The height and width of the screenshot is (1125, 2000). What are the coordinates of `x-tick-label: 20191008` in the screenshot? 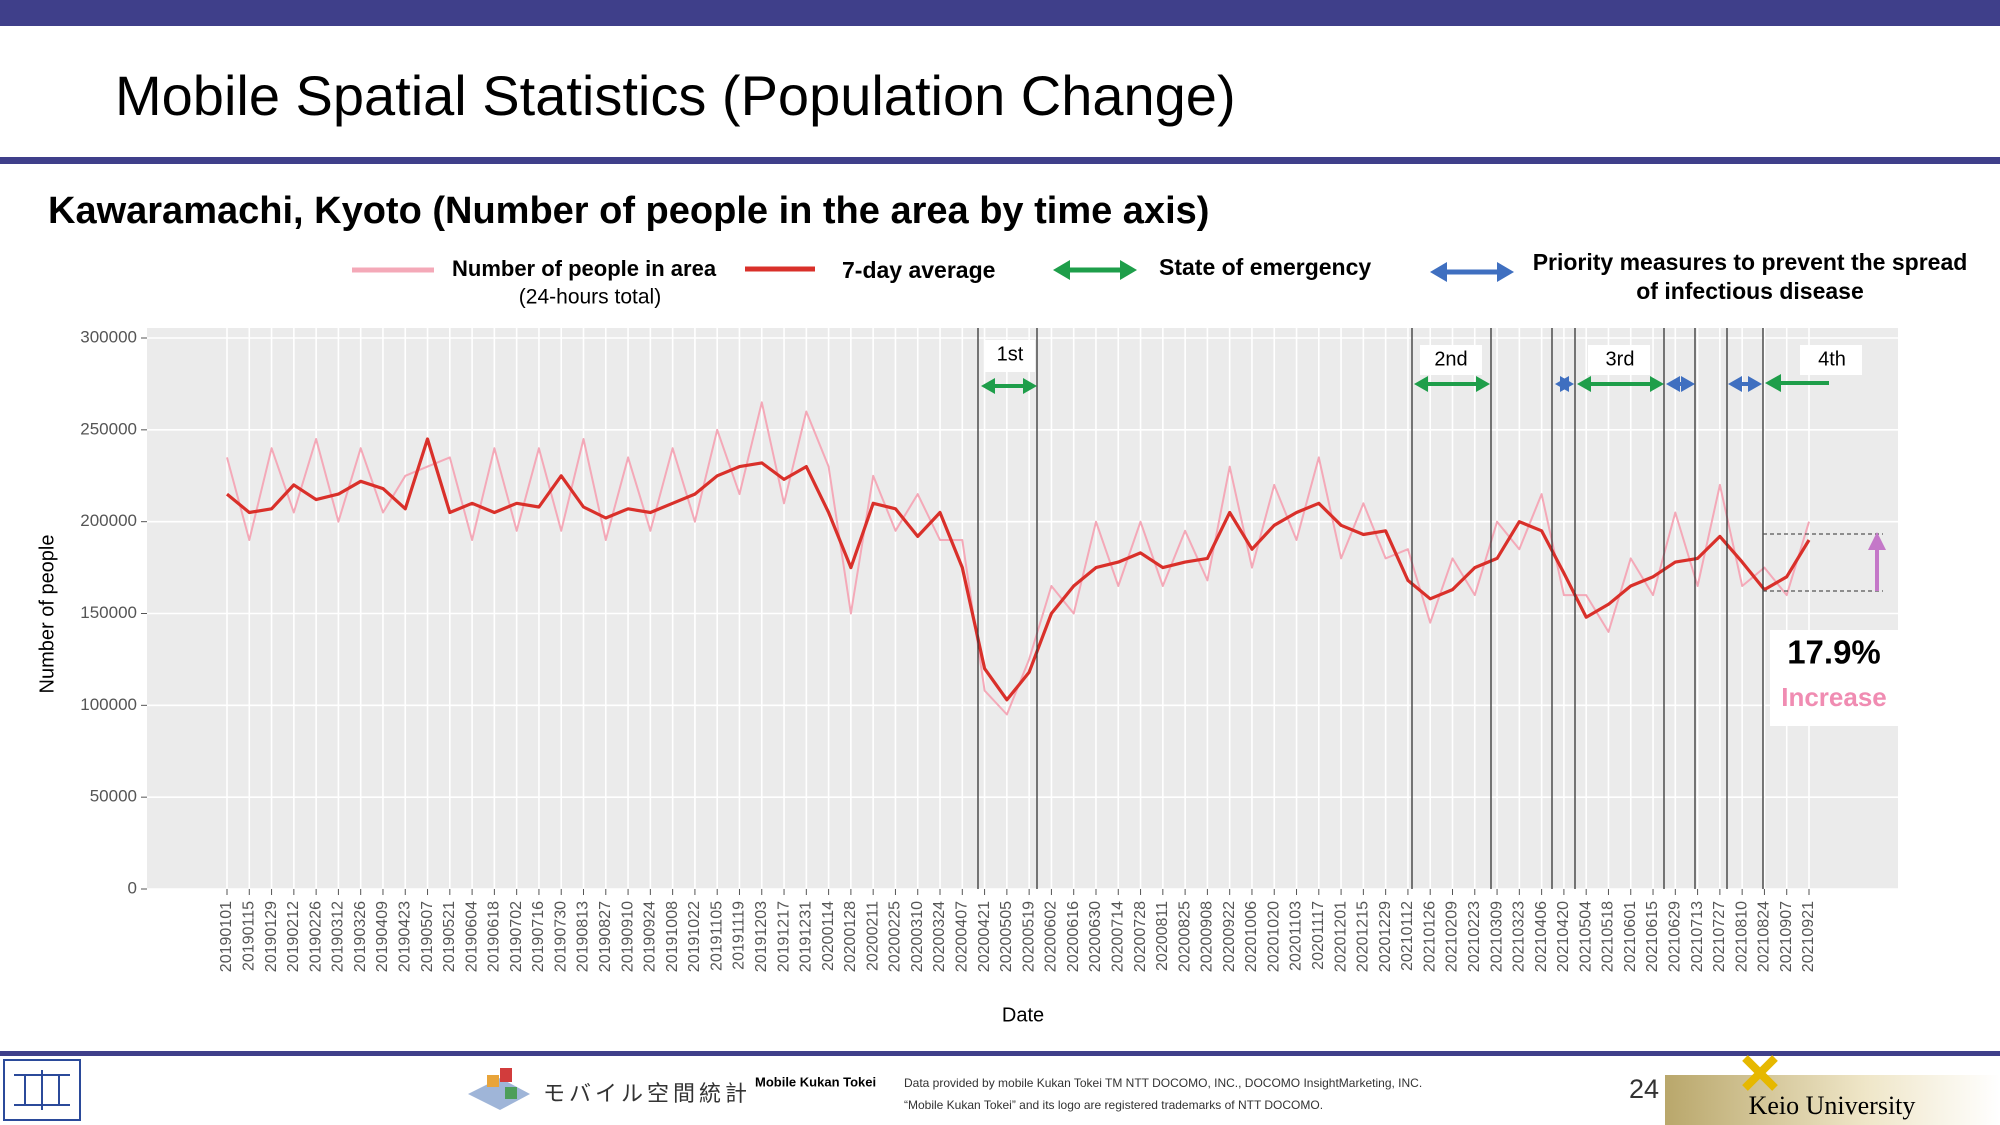 It's located at (672, 936).